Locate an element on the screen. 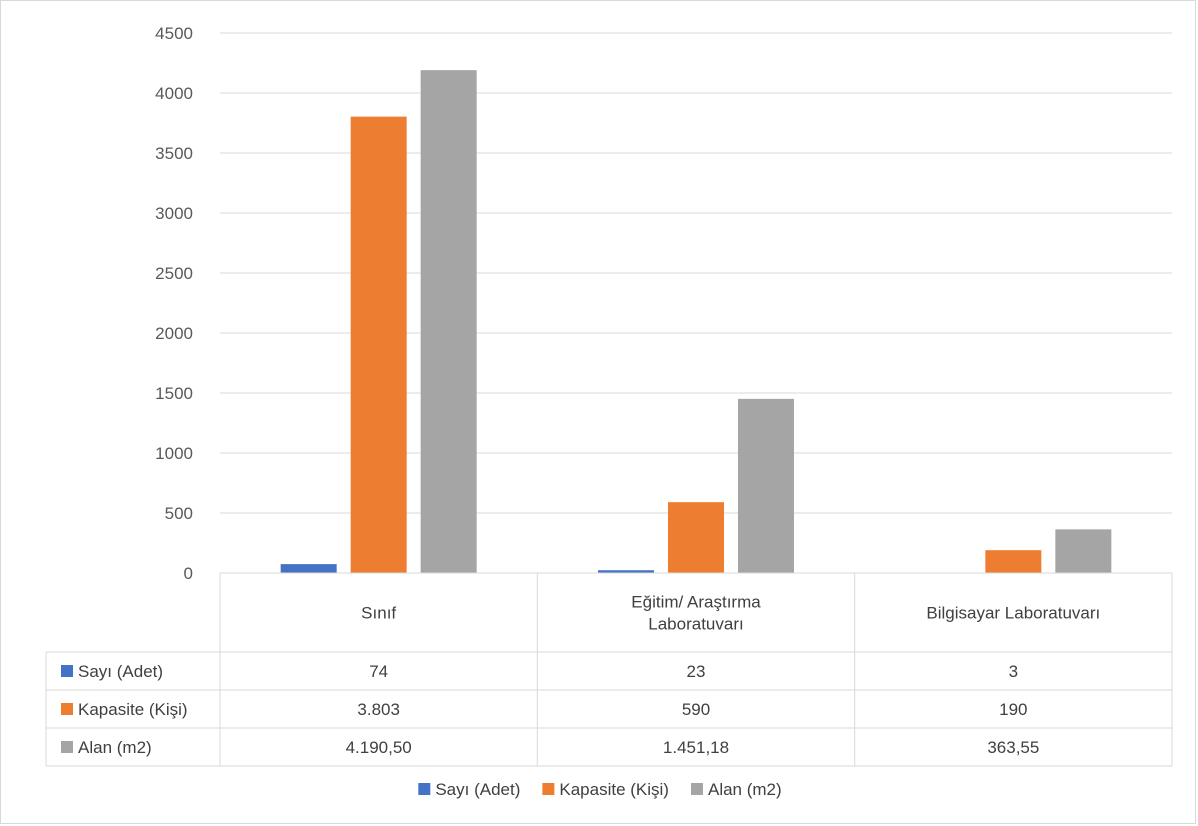 The image size is (1198, 826). table-series-label: Alan (m2) is located at coordinates (115, 747).